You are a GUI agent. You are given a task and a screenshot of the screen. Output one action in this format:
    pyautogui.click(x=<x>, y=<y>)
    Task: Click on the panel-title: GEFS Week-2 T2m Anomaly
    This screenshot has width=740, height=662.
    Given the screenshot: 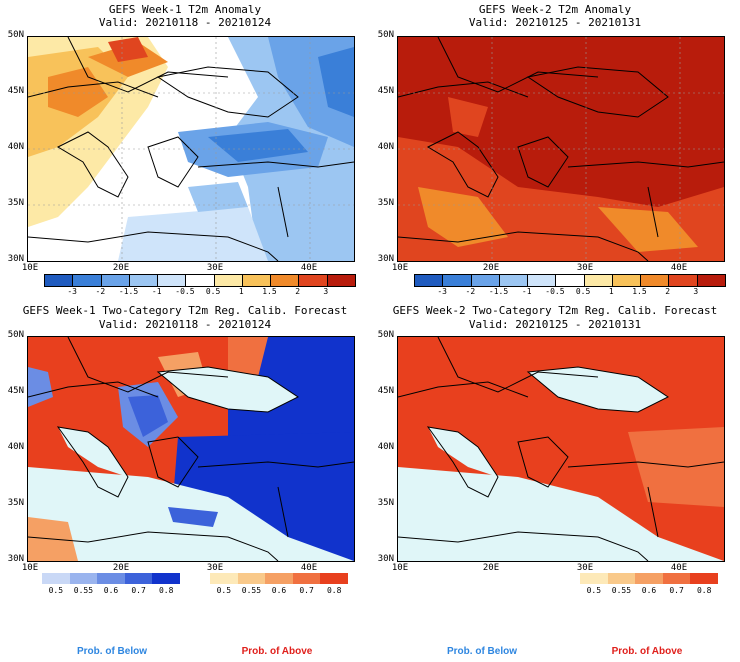 What is the action you would take?
    pyautogui.click(x=555, y=9)
    